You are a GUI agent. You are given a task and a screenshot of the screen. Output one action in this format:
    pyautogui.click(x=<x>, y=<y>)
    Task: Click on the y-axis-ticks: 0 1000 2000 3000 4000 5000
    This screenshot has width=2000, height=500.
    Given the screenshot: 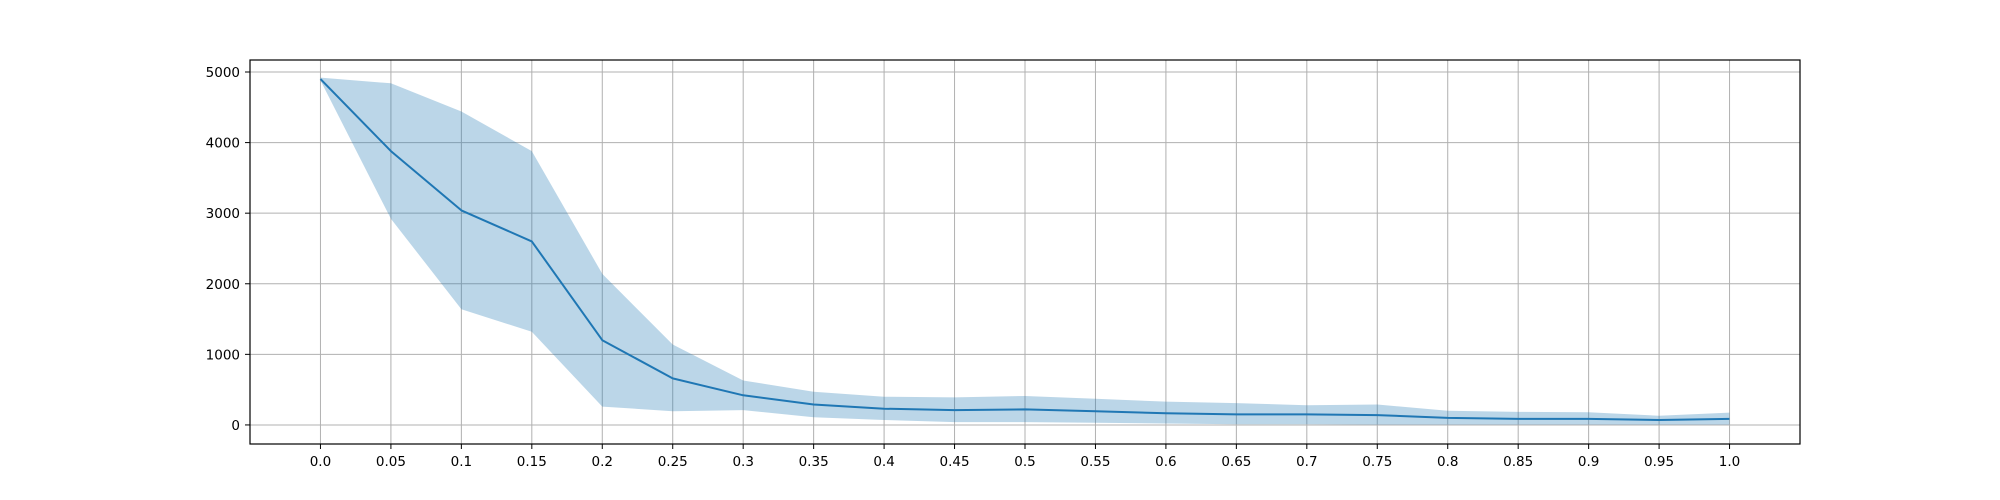 What is the action you would take?
    pyautogui.click(x=228, y=249)
    